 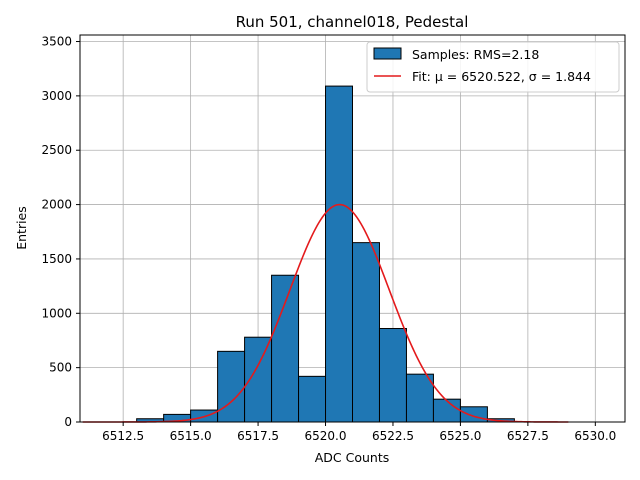 What do you see at coordinates (68, 422) in the screenshot?
I see `y-tick-label-0: 0` at bounding box center [68, 422].